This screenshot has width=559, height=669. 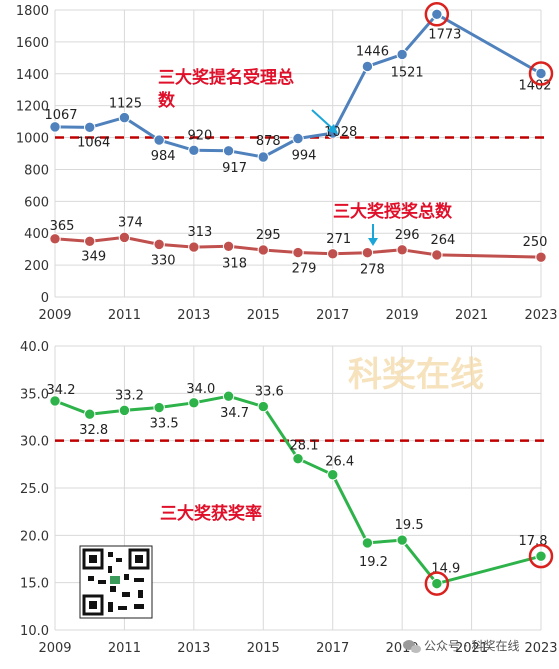 What do you see at coordinates (211, 513) in the screenshot?
I see `series-annotation-rate: 三大奖获奖率` at bounding box center [211, 513].